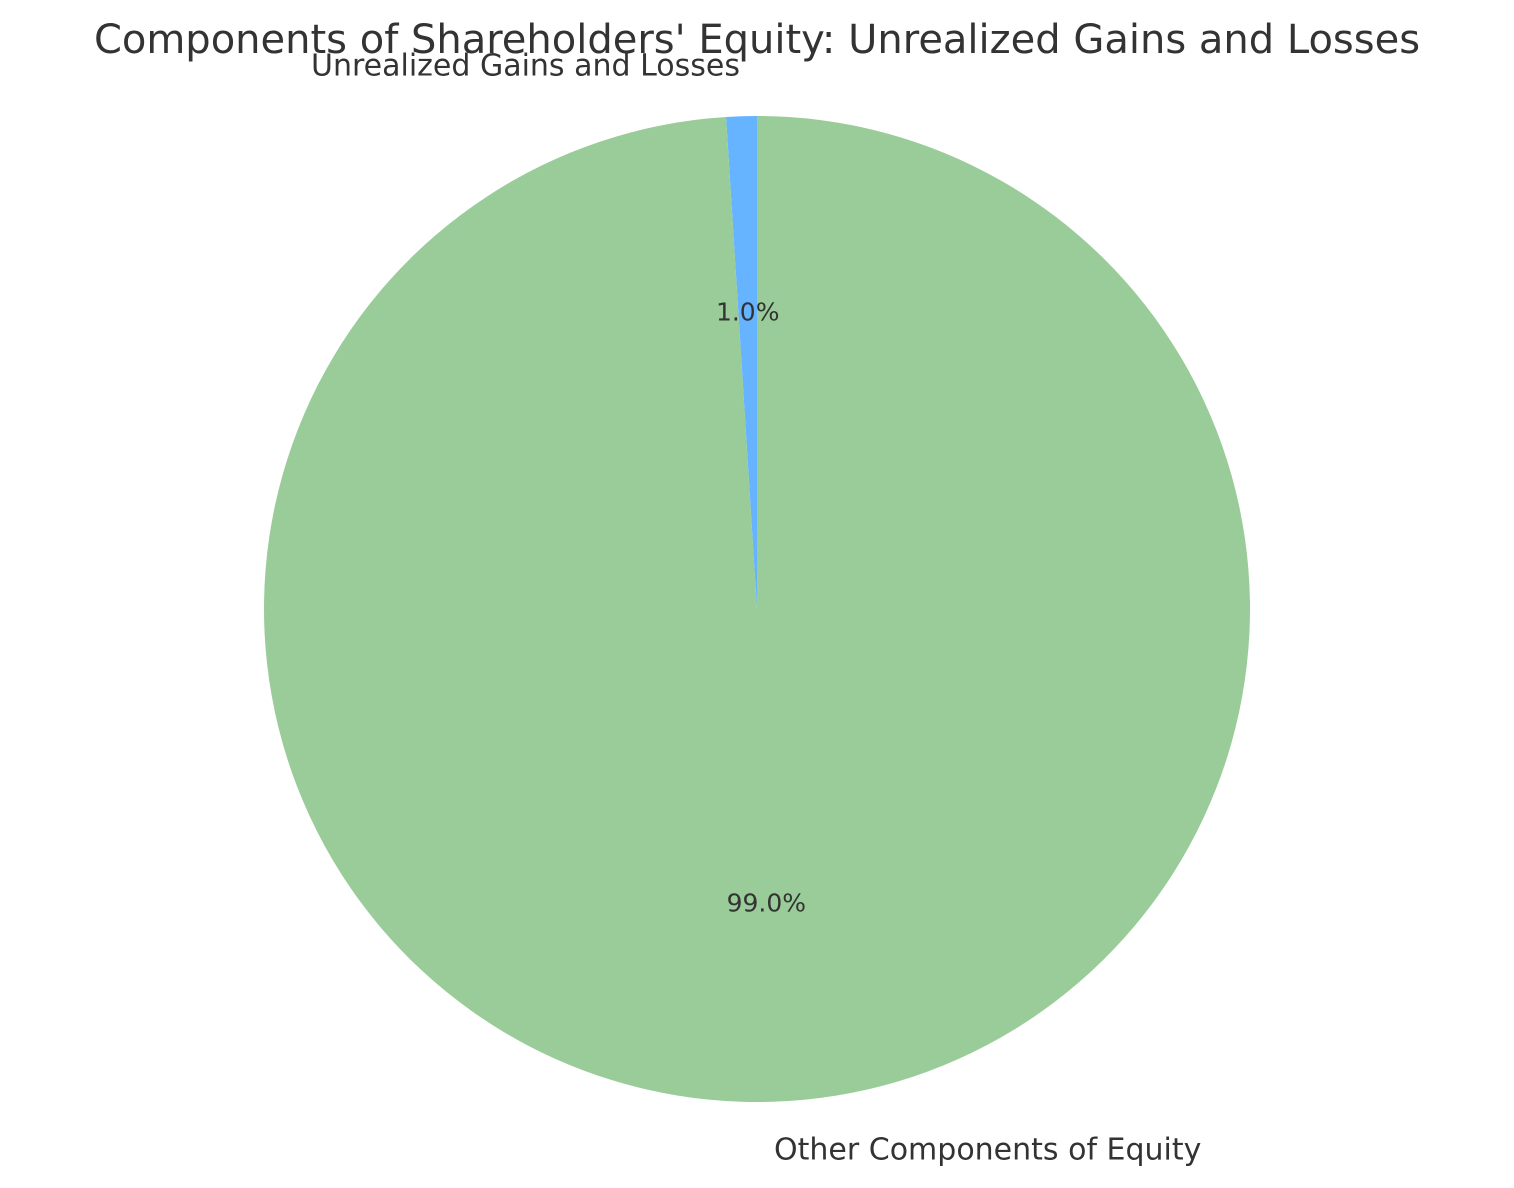 This screenshot has height=1188, width=1514. Describe the element at coordinates (987, 1150) in the screenshot. I see `slice-label: Other Components of Equity` at that location.